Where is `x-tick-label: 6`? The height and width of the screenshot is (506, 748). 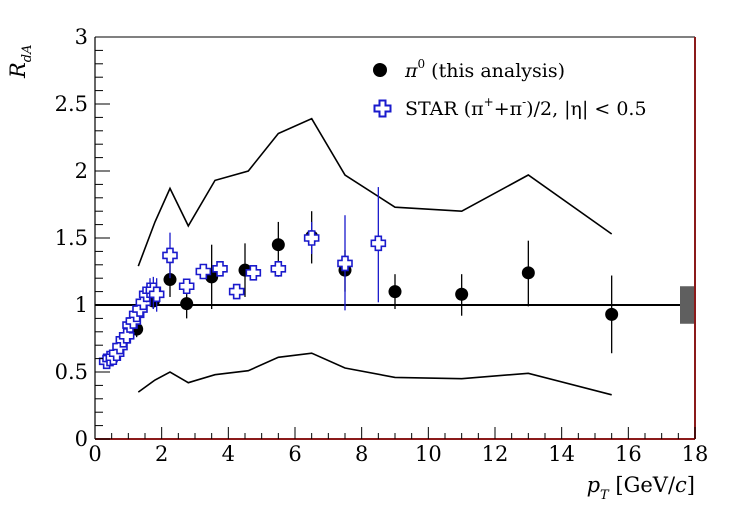 x-tick-label: 6 is located at coordinates (294, 454).